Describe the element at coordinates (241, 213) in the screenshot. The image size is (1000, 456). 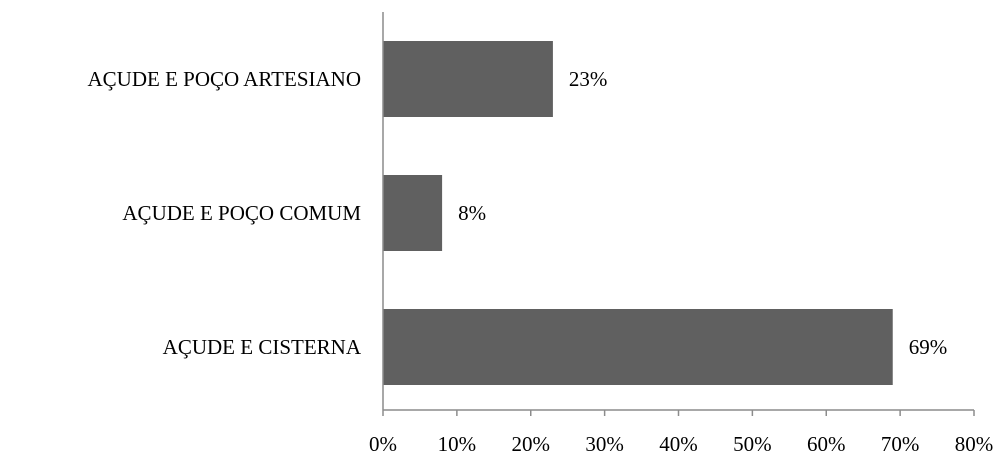
I see `category-label: AÇUDE E POÇO COMUM` at that location.